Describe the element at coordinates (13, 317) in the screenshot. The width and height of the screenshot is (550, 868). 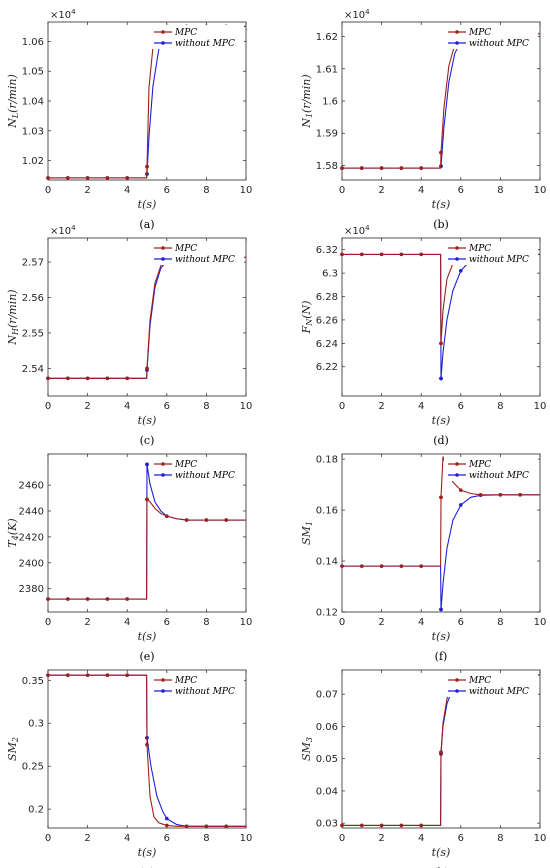
I see `y-axis-label: NH(r/min)` at that location.